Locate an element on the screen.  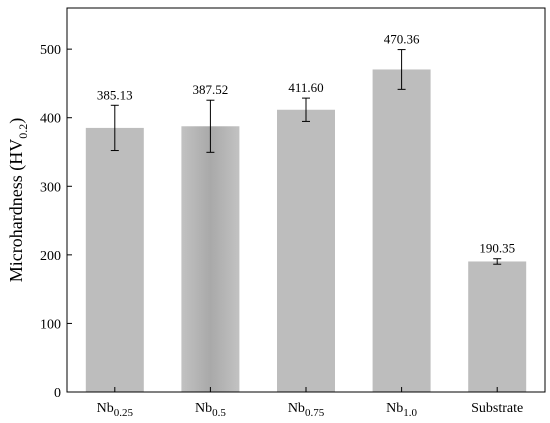
x-tick-label: Substrate is located at coordinates (497, 408).